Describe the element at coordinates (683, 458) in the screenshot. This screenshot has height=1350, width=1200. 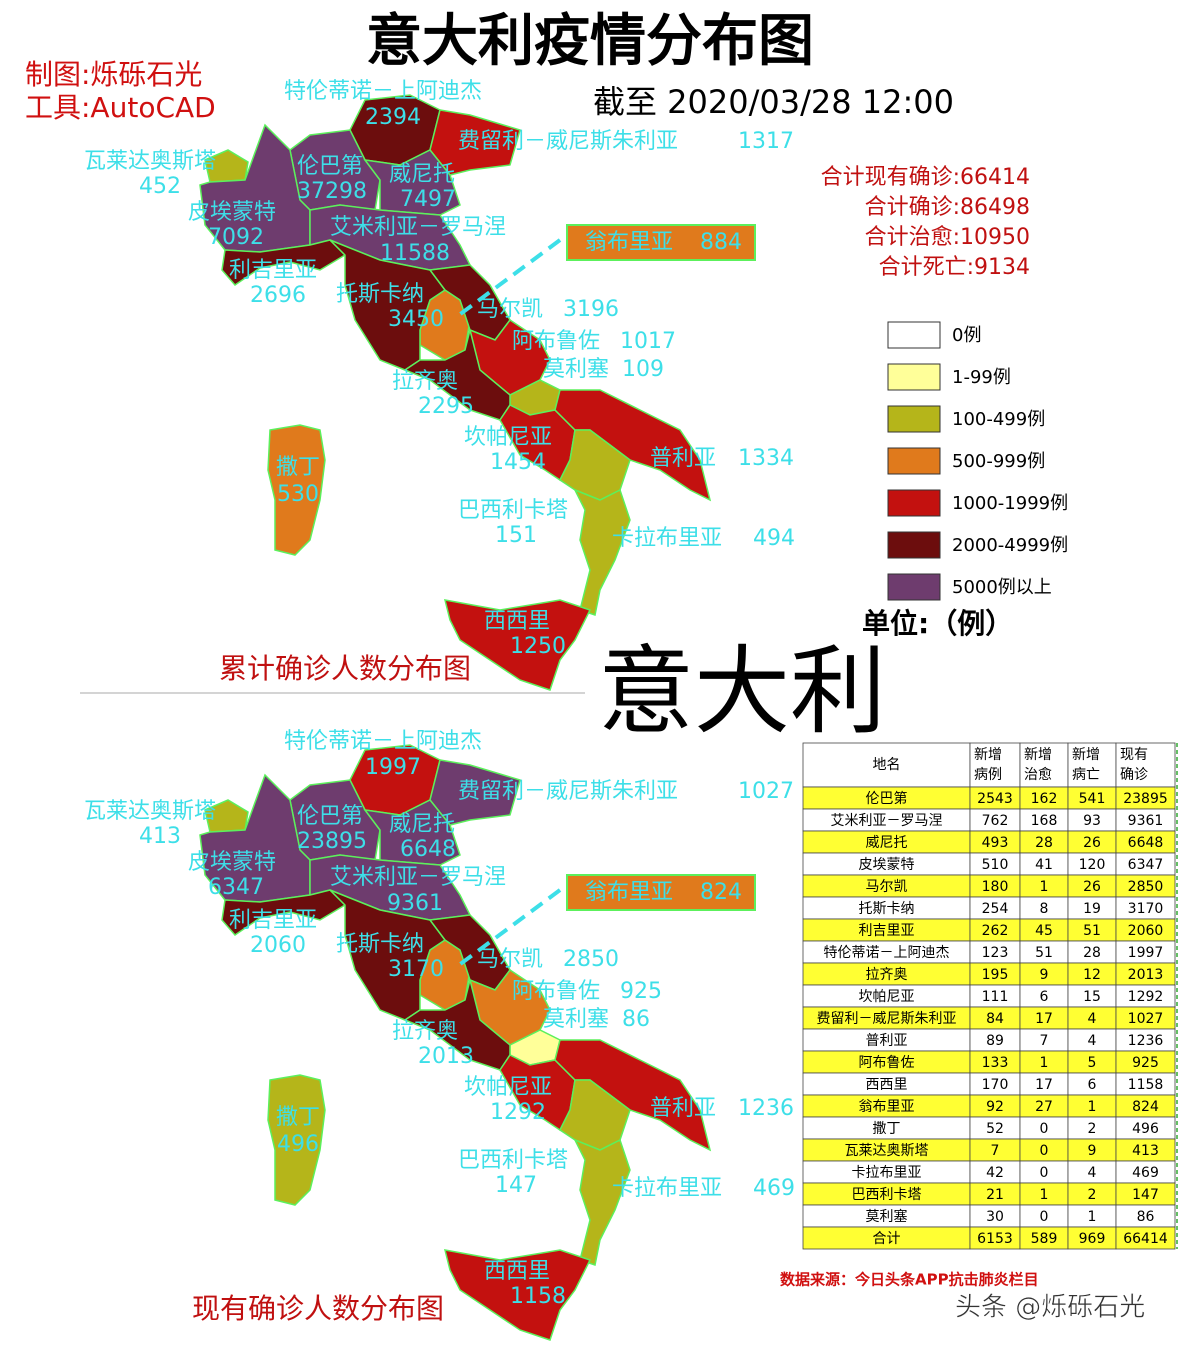
I see `region-name: 普利亚` at that location.